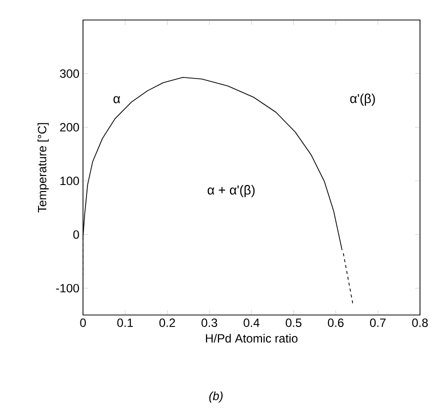  What do you see at coordinates (231, 191) in the screenshot?
I see `annotation: α + α'(β)` at bounding box center [231, 191].